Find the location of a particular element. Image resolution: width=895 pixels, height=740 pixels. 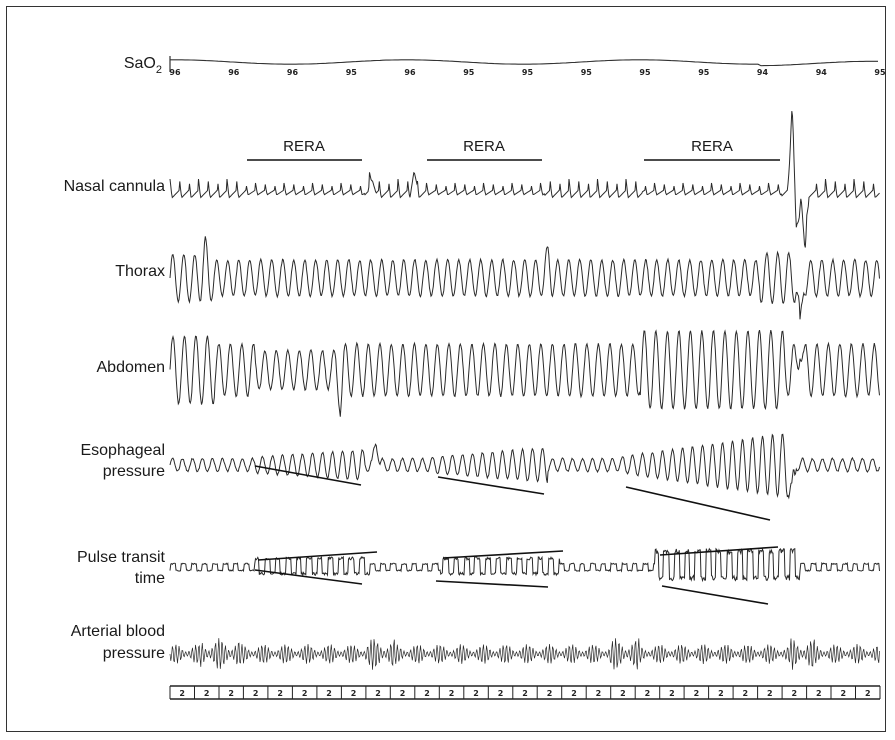

ptt-trend-lines is located at coordinates (516, 575).